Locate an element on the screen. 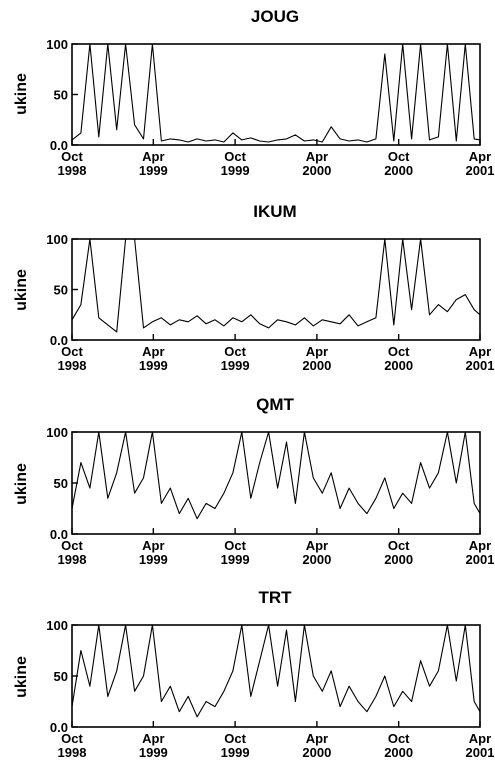 Image resolution: width=495 pixels, height=771 pixels. chart-title: JOUG is located at coordinates (275, 16).